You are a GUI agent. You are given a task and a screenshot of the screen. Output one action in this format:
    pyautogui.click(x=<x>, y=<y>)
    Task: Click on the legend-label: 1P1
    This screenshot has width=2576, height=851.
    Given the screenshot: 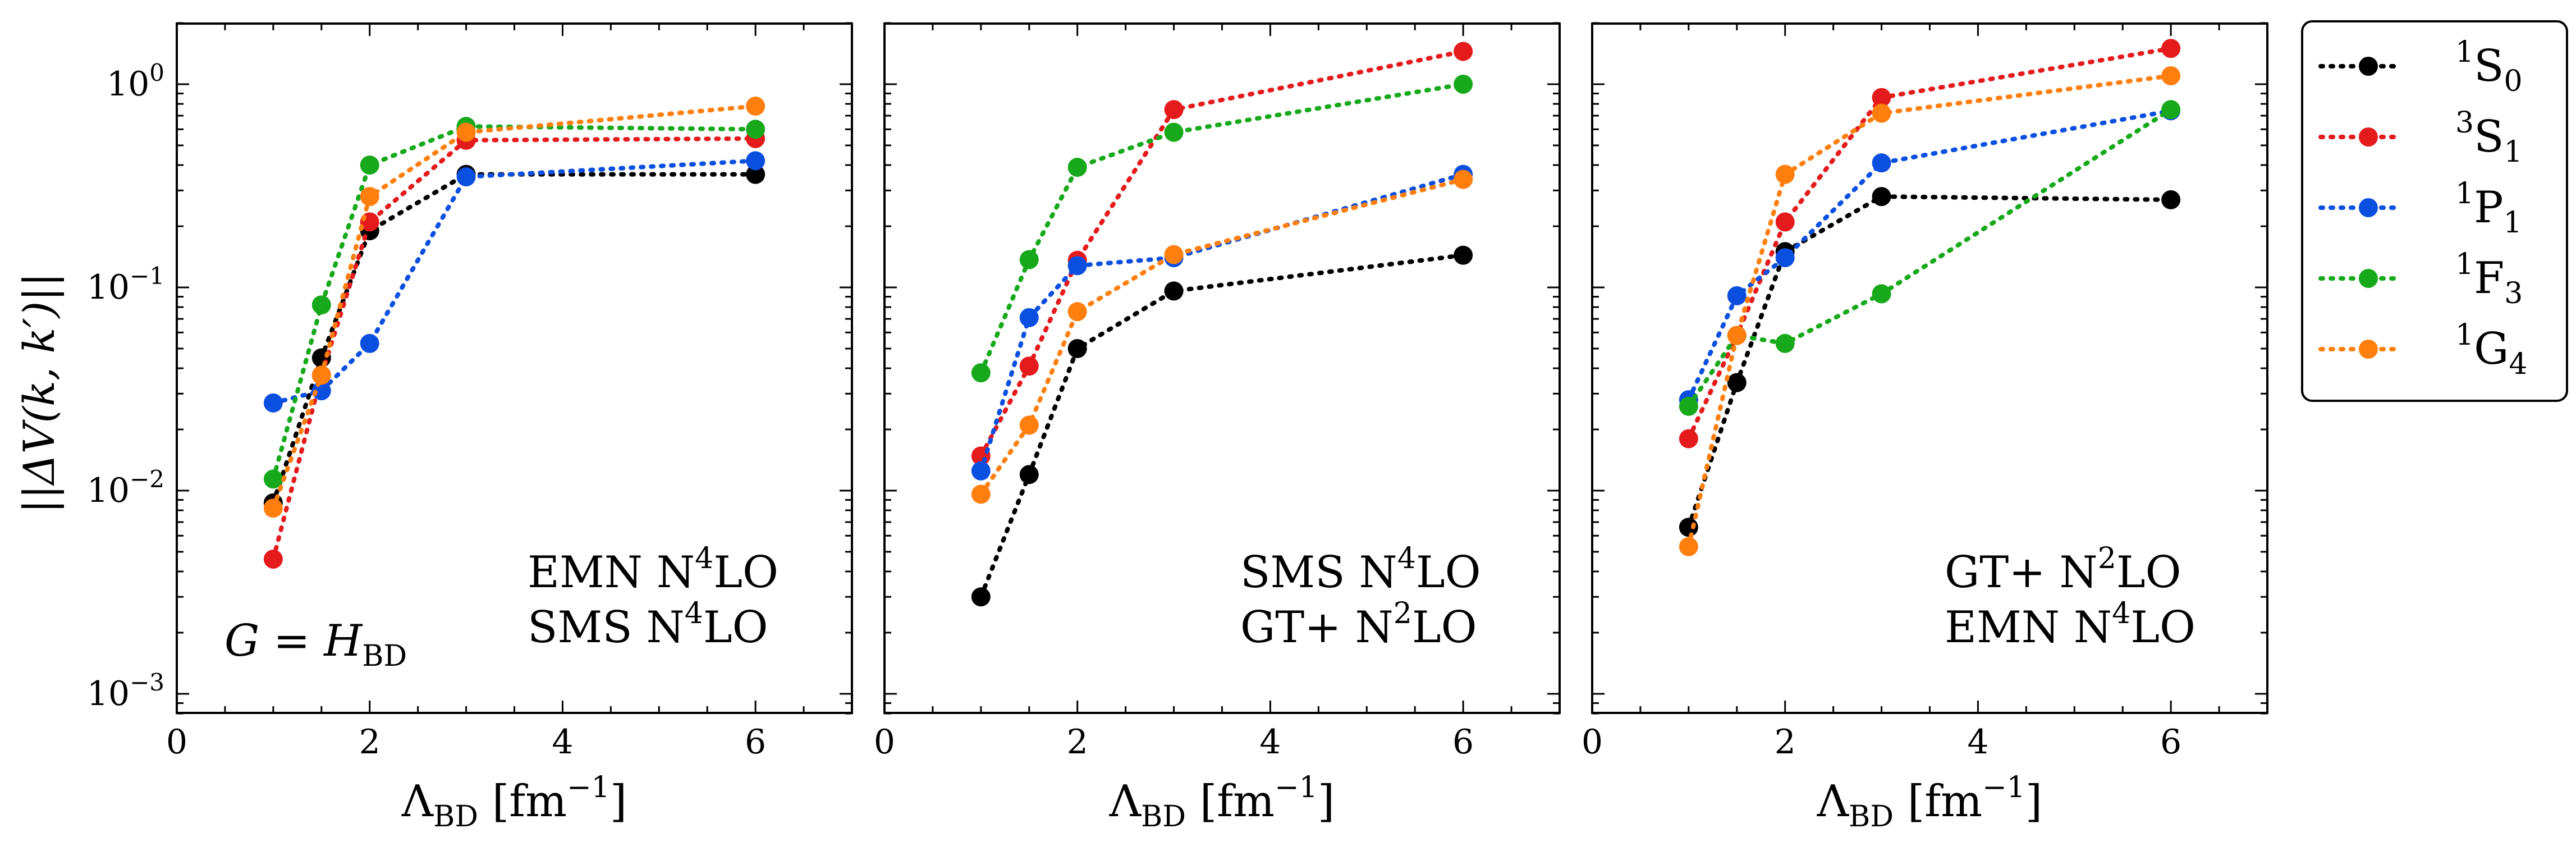 What is the action you would take?
    pyautogui.click(x=2488, y=208)
    